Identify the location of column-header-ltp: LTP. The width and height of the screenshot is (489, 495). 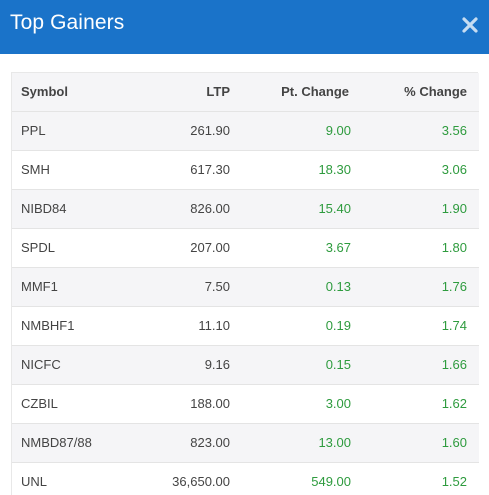
(218, 92).